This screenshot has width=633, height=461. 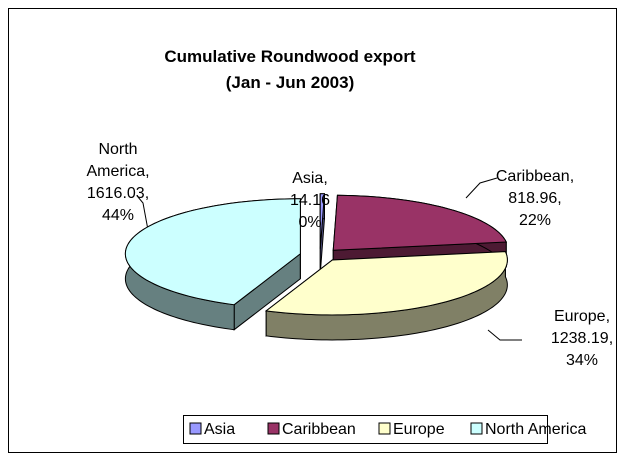 What do you see at coordinates (582, 338) in the screenshot?
I see `data-label-value: 1238.19,` at bounding box center [582, 338].